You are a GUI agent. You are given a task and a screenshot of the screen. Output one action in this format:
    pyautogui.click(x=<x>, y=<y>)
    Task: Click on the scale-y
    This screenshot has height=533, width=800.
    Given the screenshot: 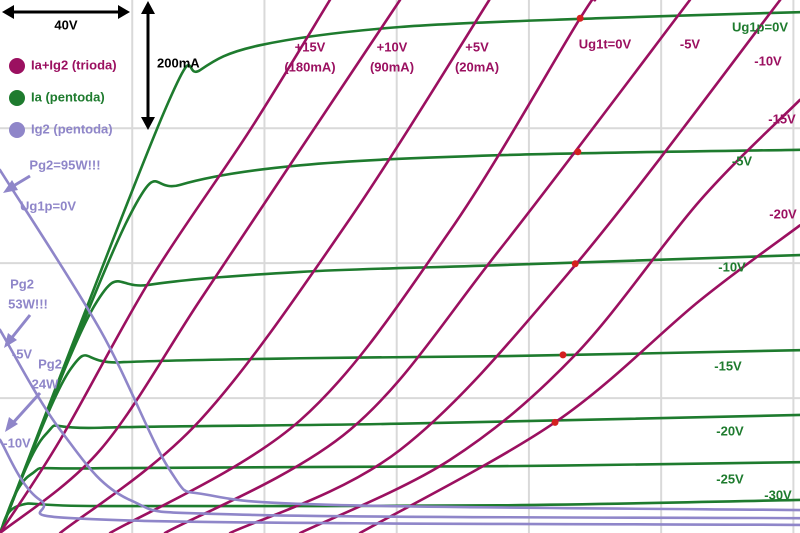 What is the action you would take?
    pyautogui.click(x=148, y=65)
    